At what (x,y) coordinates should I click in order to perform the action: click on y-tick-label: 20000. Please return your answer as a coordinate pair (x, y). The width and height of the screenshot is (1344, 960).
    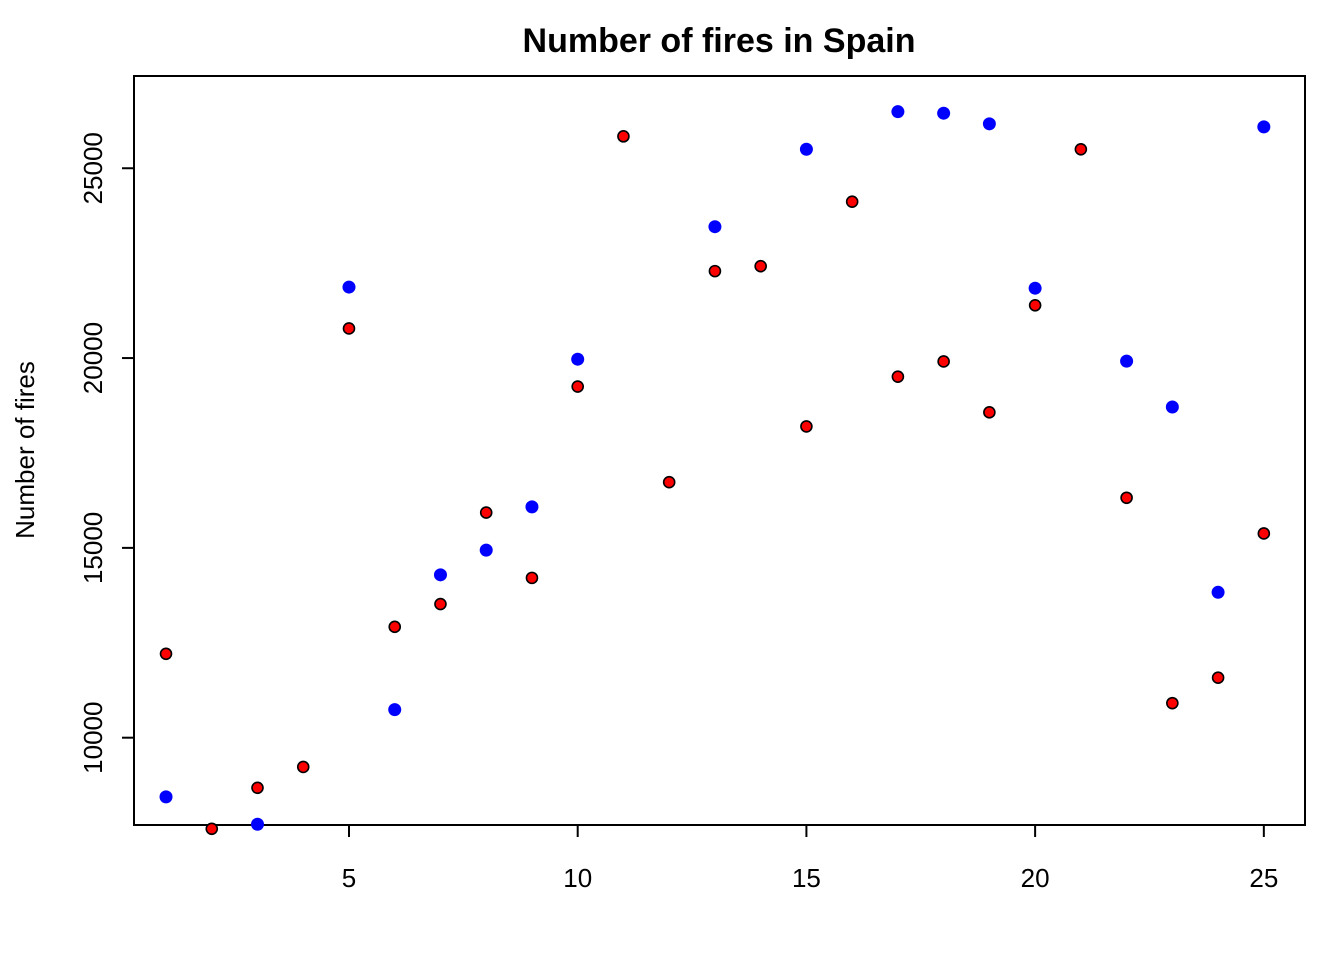
    Looking at the image, I should click on (93, 358).